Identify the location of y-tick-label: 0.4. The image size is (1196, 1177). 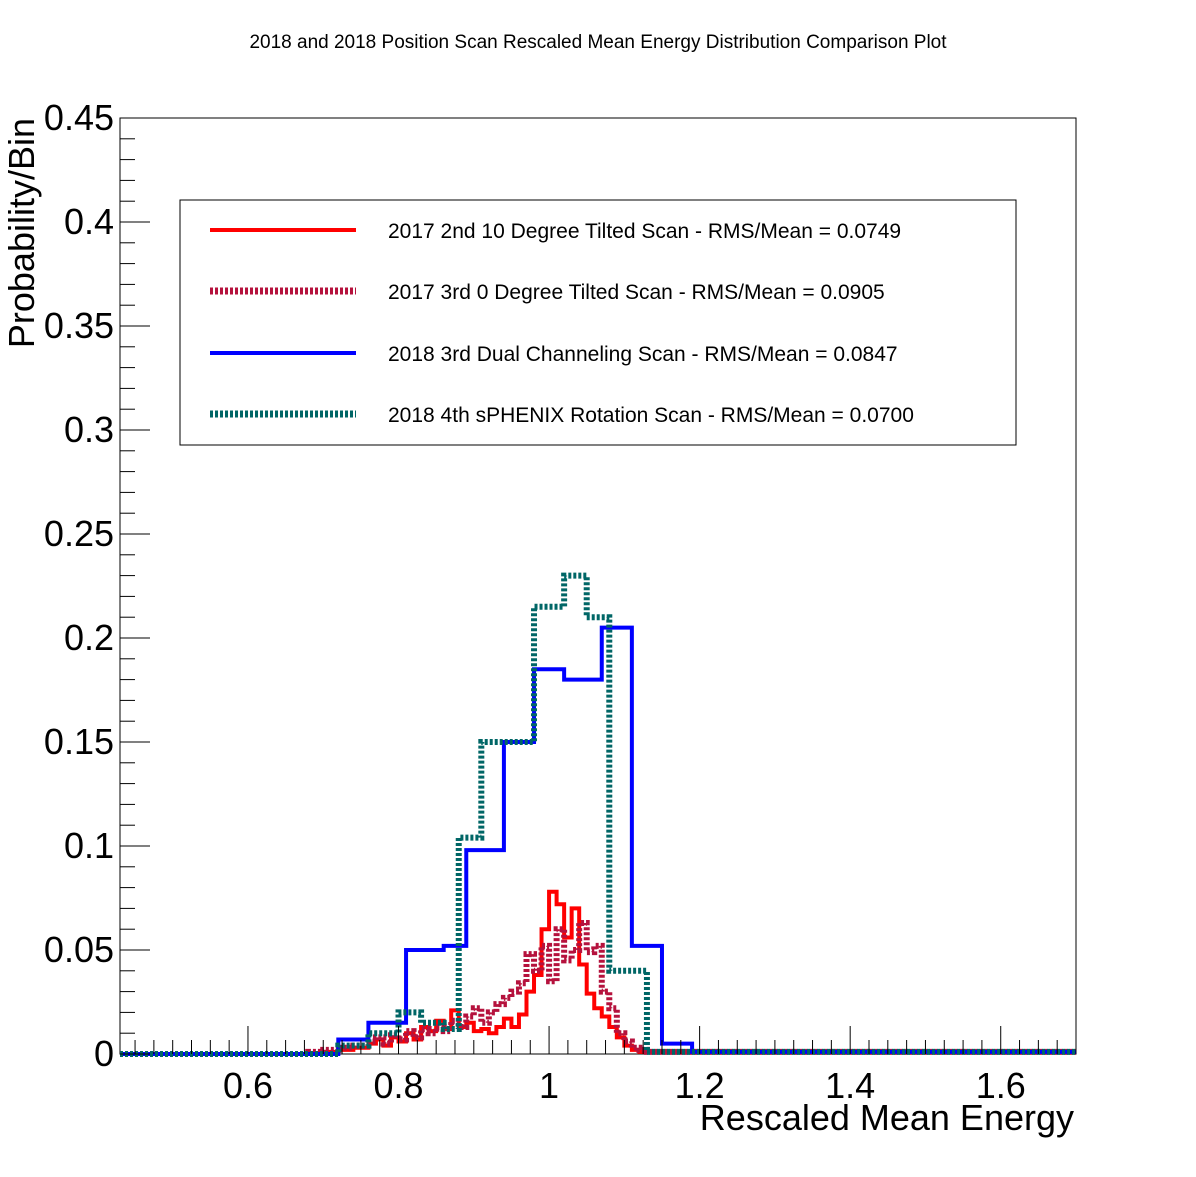
(89, 221).